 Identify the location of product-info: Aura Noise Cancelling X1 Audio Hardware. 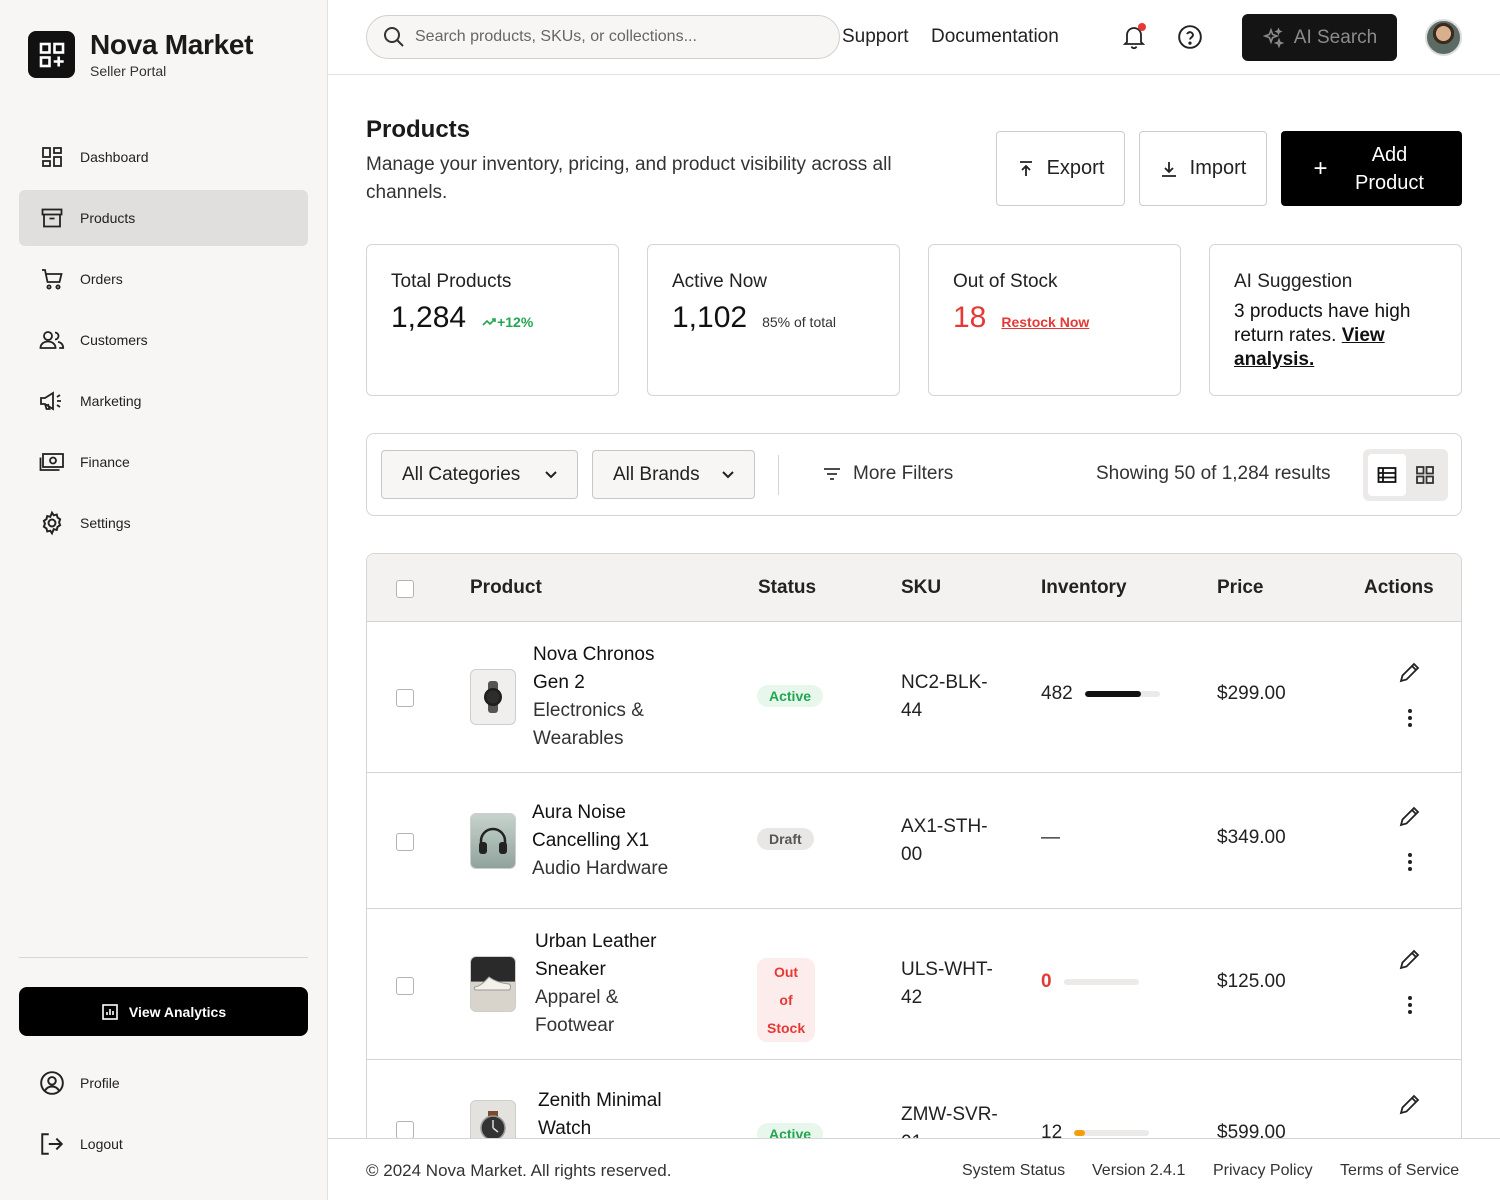
(607, 841).